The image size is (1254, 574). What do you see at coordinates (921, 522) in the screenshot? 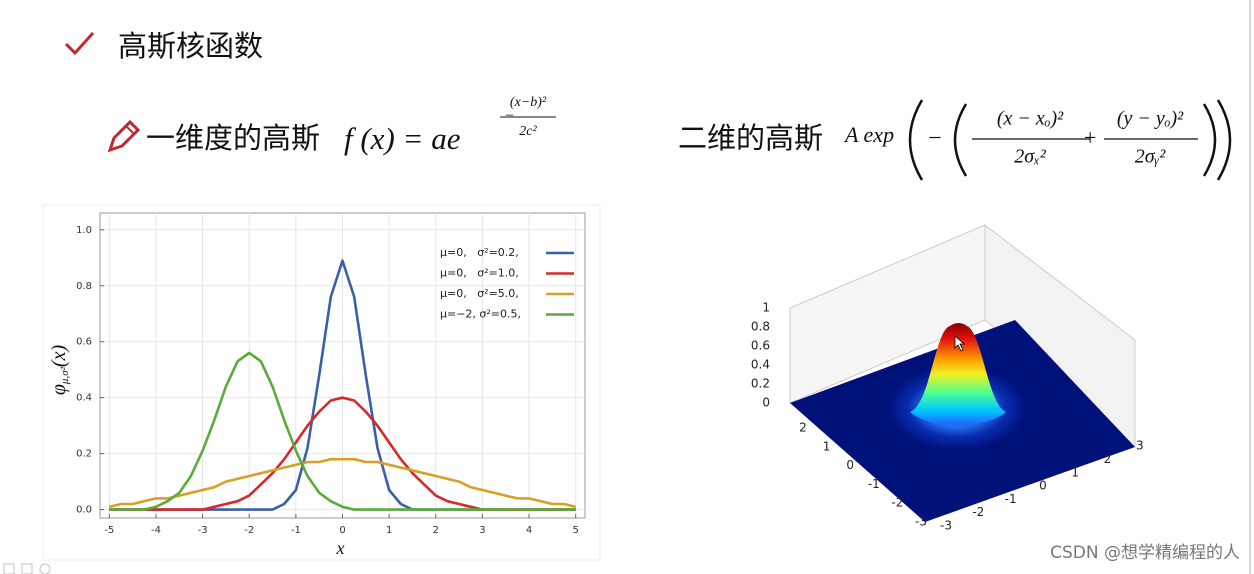
I see `left-tick-label: -3` at bounding box center [921, 522].